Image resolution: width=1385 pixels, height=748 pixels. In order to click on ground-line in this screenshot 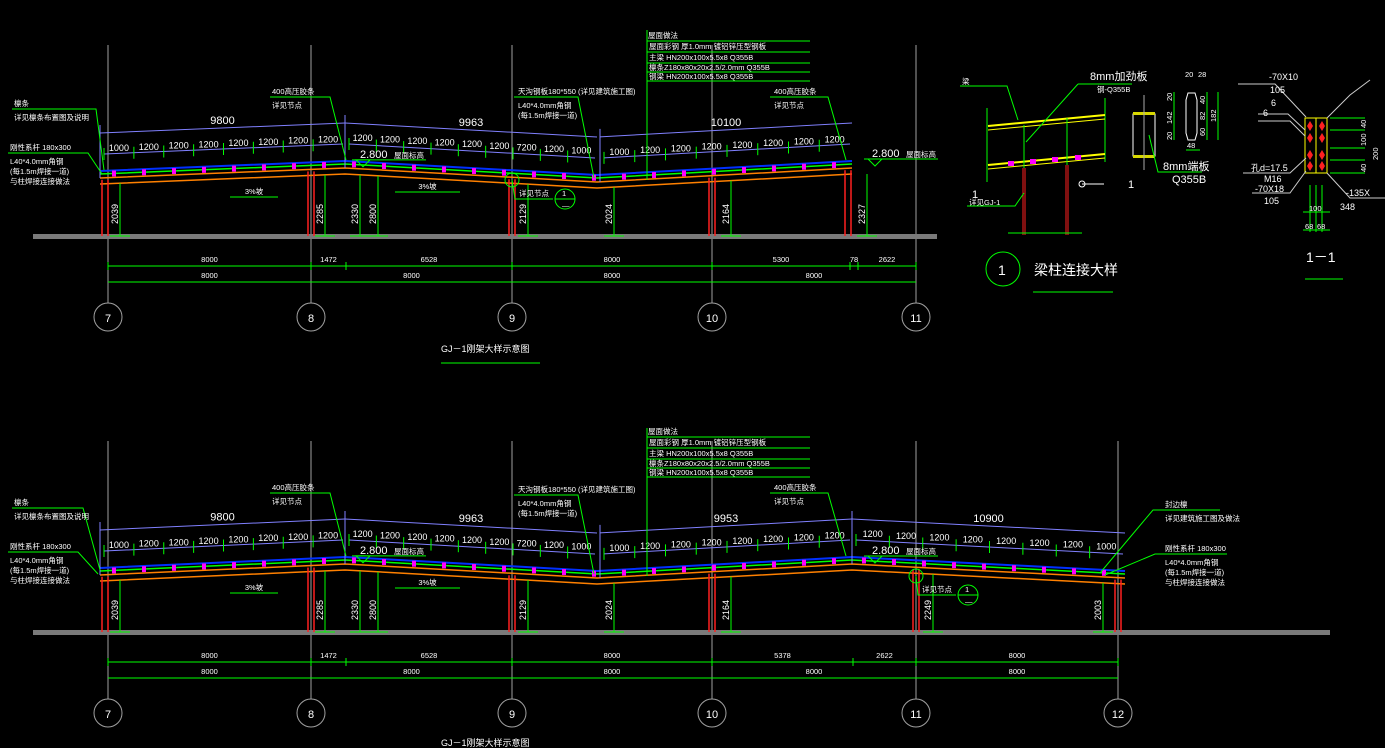, I will do `click(485, 236)`.